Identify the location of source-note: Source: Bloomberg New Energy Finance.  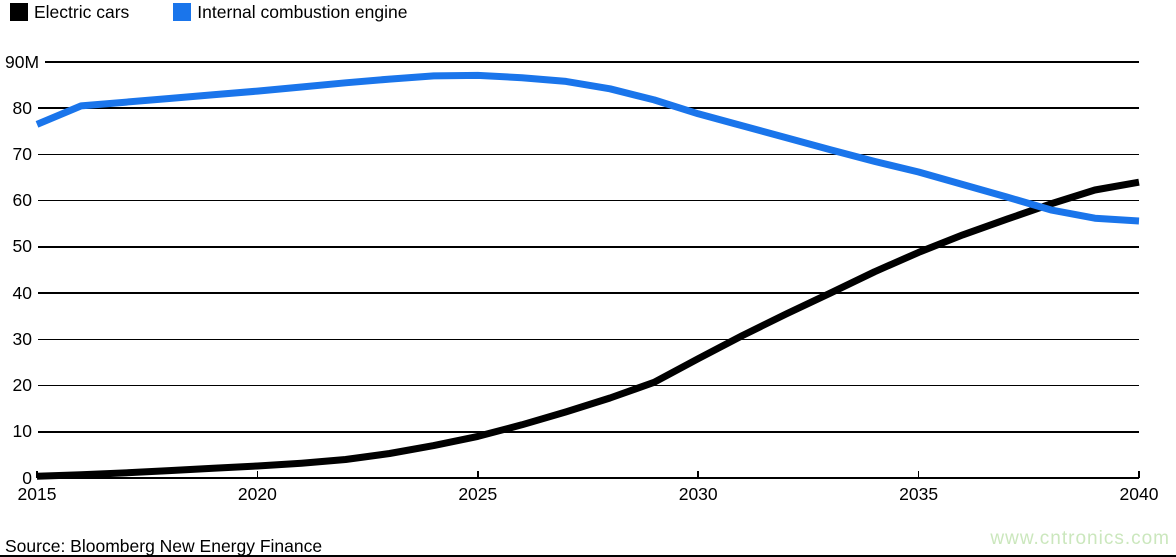
(164, 546).